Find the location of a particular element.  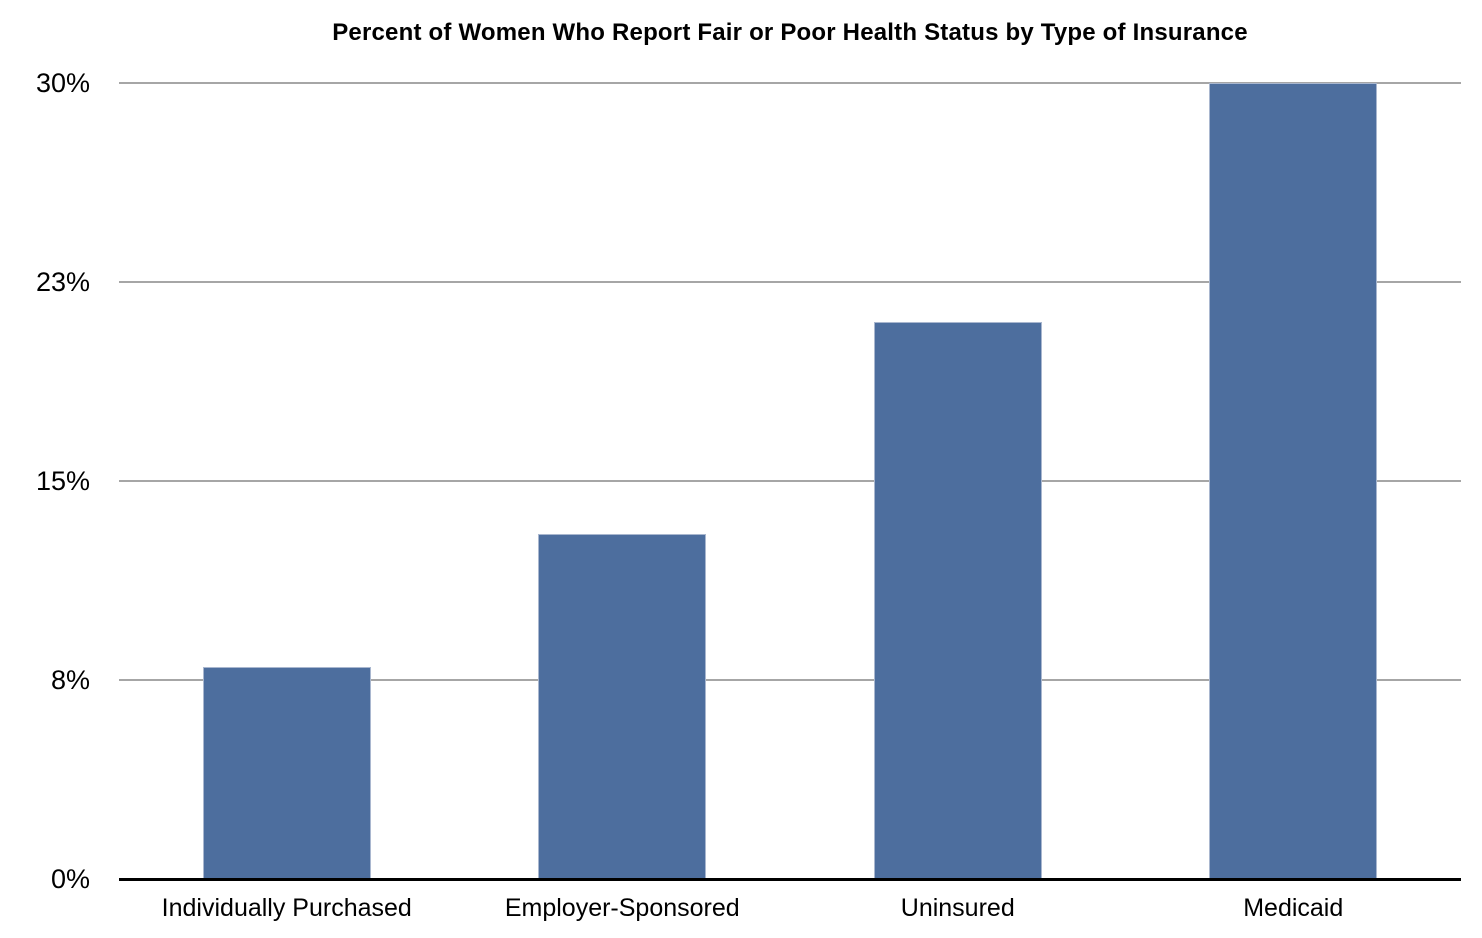

bar-medicaid is located at coordinates (1293, 481).